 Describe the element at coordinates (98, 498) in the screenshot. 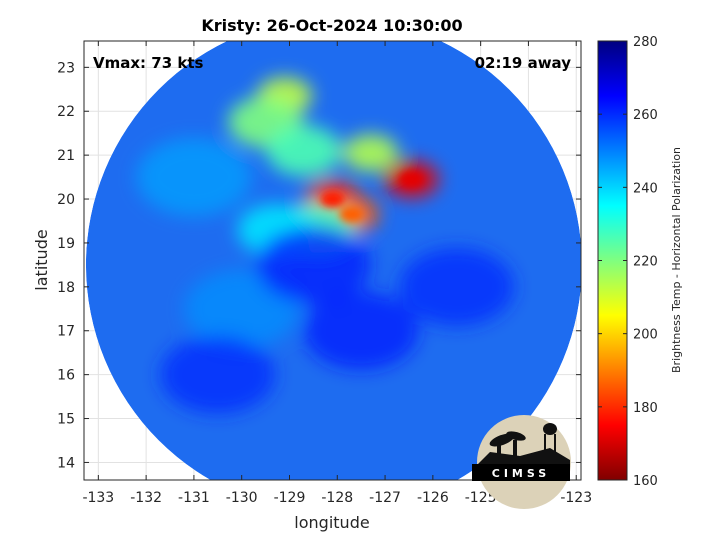

I see `x-tick-label: -133` at that location.